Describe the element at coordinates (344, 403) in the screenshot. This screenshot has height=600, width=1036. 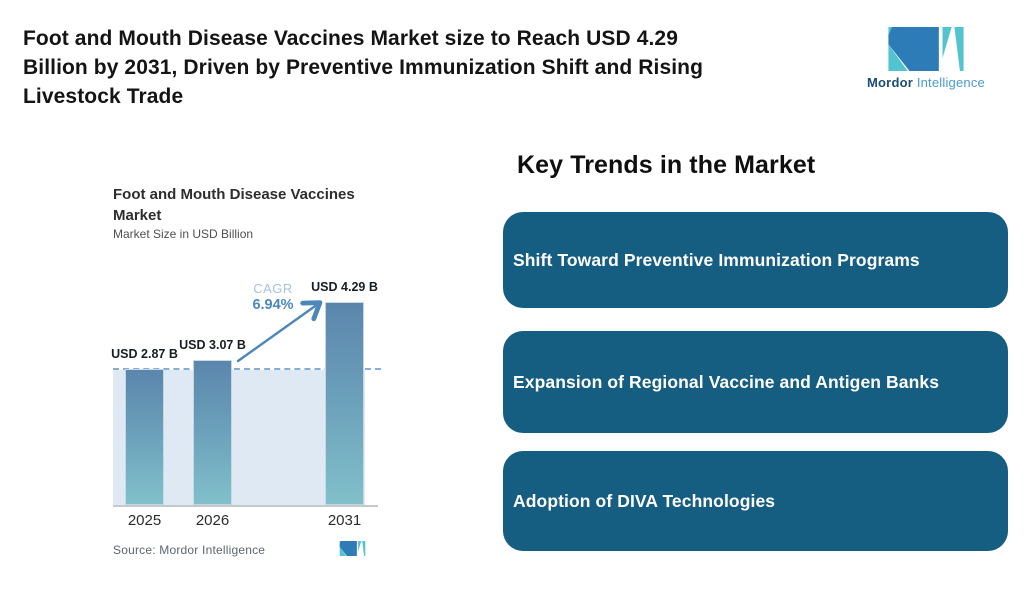
I see `bar-2031` at that location.